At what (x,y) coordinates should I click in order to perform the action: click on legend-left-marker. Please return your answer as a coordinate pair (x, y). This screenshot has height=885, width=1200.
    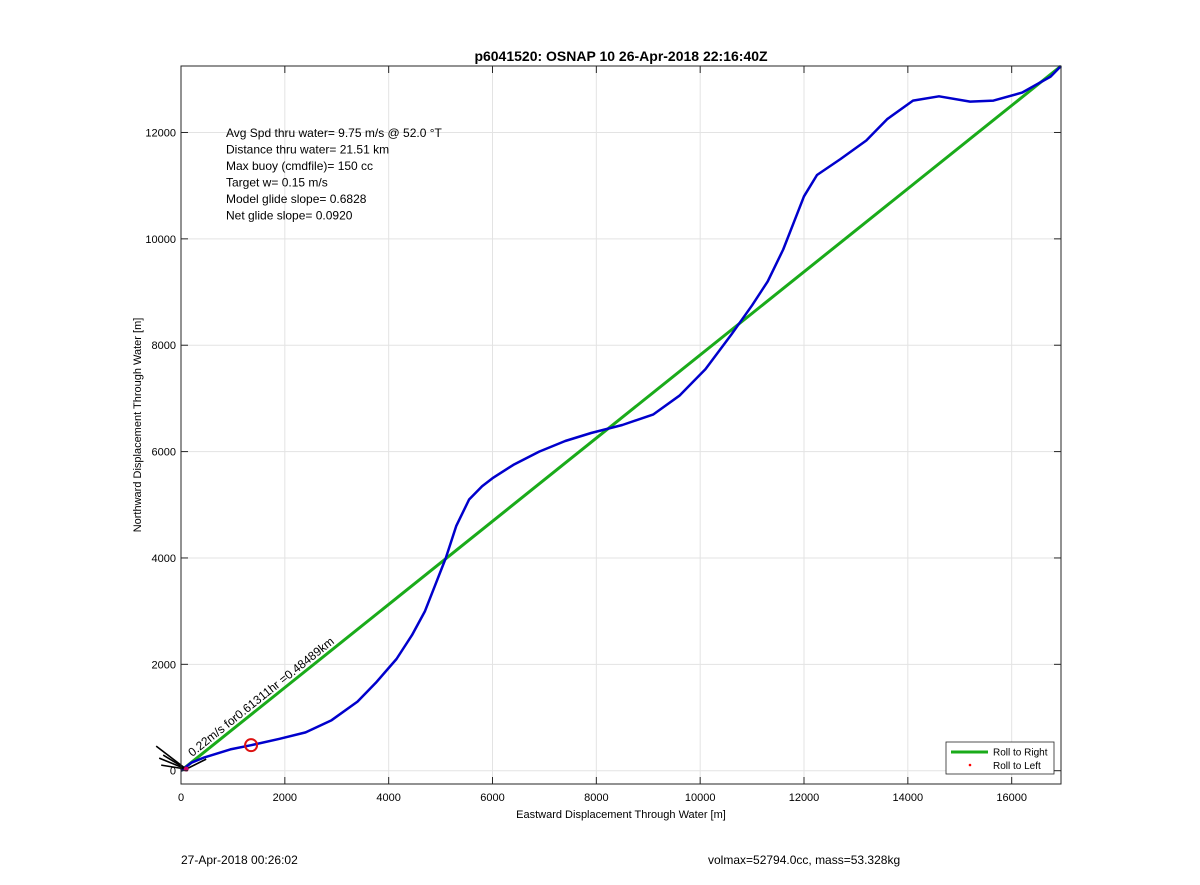
    Looking at the image, I should click on (970, 765).